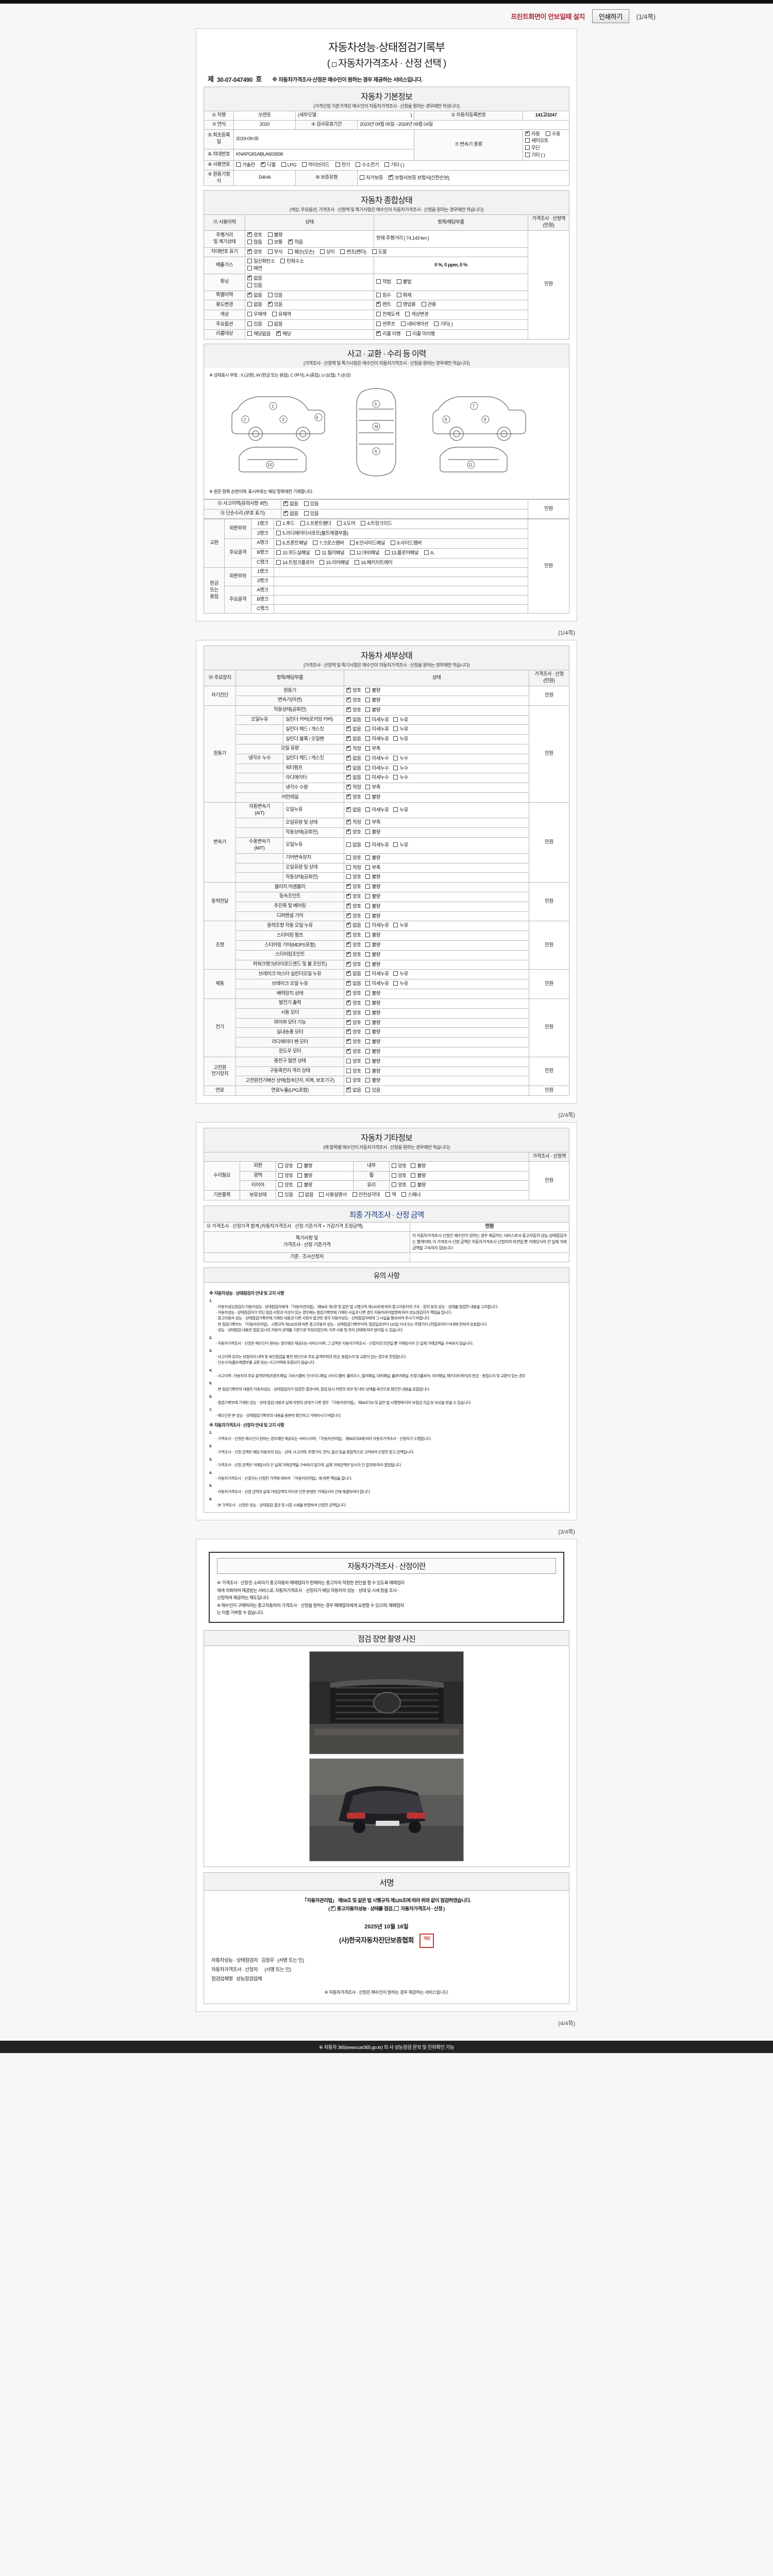 The height and width of the screenshot is (2576, 773). What do you see at coordinates (245, 165) in the screenshot?
I see `opt-gasoline: 가솔린` at bounding box center [245, 165].